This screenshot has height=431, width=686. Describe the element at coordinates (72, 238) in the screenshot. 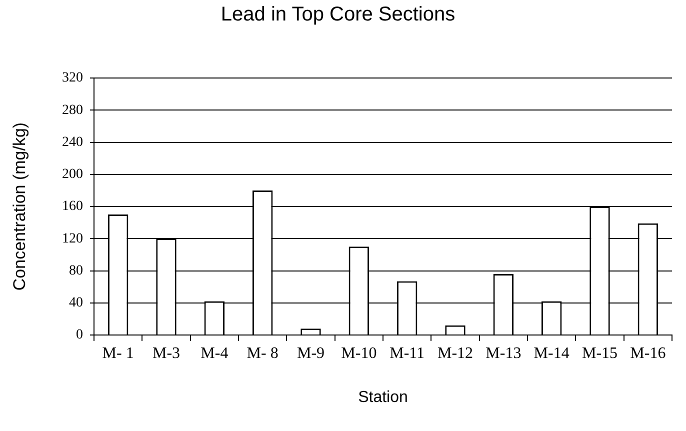

I see `y-tick-label: 120` at that location.